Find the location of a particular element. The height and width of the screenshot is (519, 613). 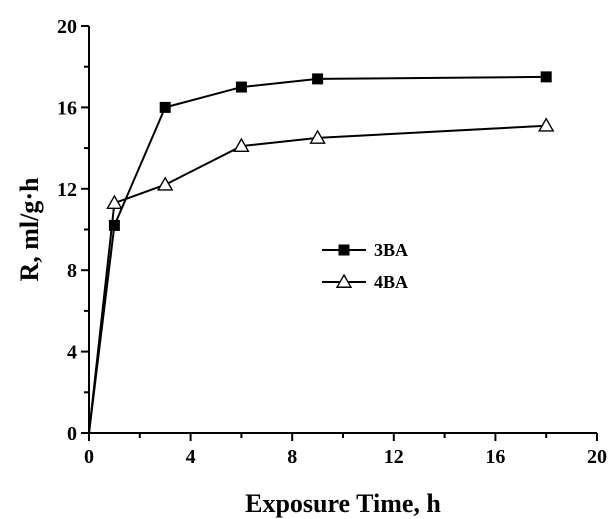

legend-item-4BA: 4BA is located at coordinates (365, 282).